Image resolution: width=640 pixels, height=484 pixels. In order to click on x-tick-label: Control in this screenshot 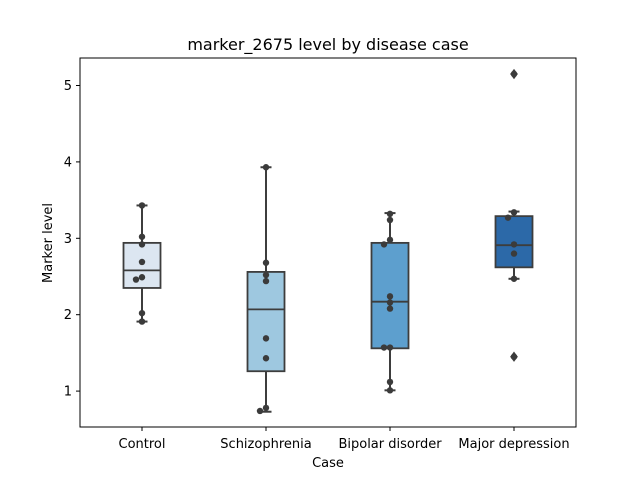, I will do `click(142, 444)`.